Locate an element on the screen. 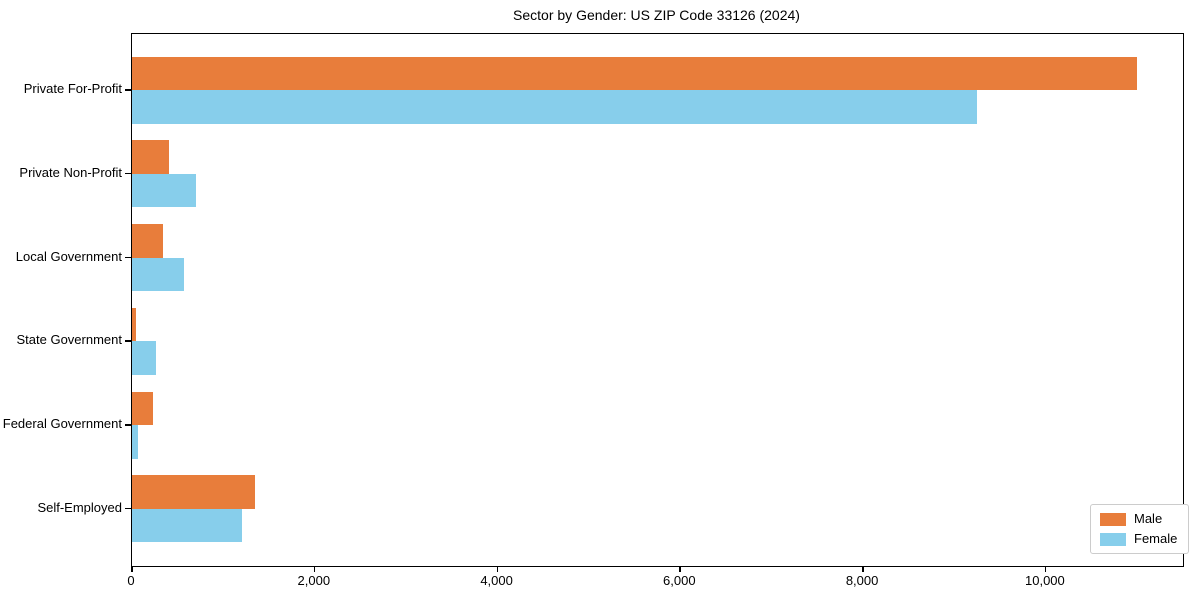 Image resolution: width=1200 pixels, height=600 pixels. legend-item-male: Male is located at coordinates (1138, 519).